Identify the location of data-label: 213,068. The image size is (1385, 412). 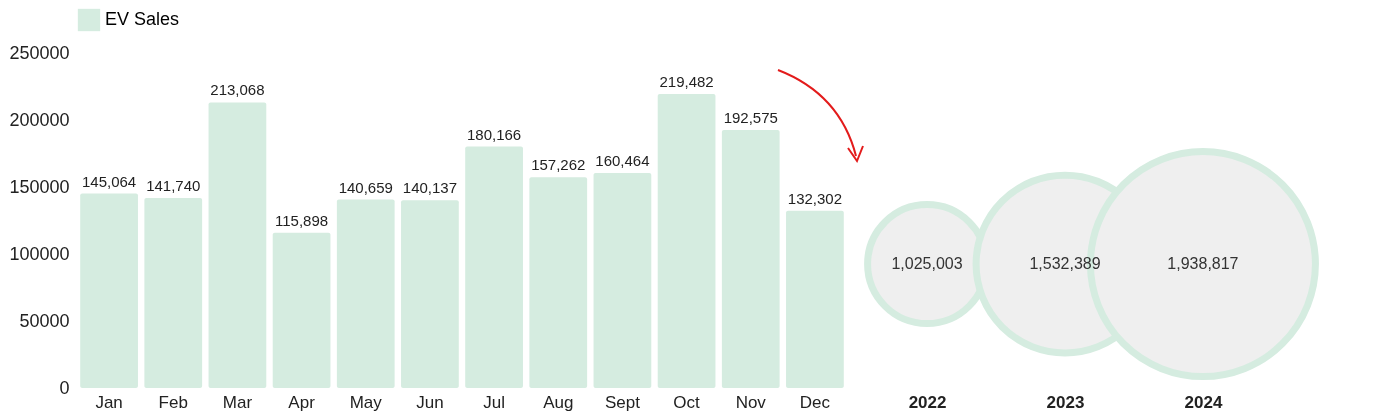
(237, 90).